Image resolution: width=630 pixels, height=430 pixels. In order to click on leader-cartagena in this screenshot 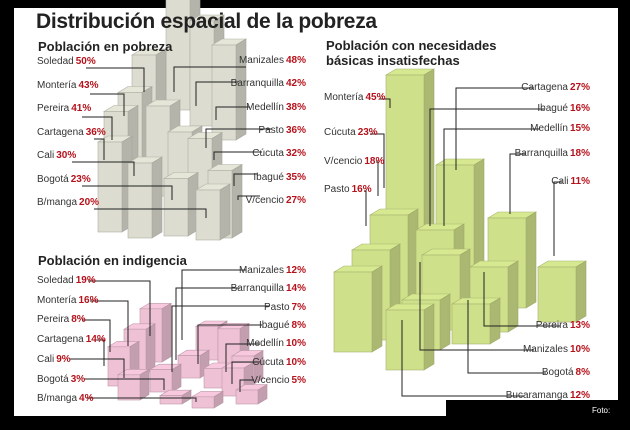, I will do `click(99, 149)`.